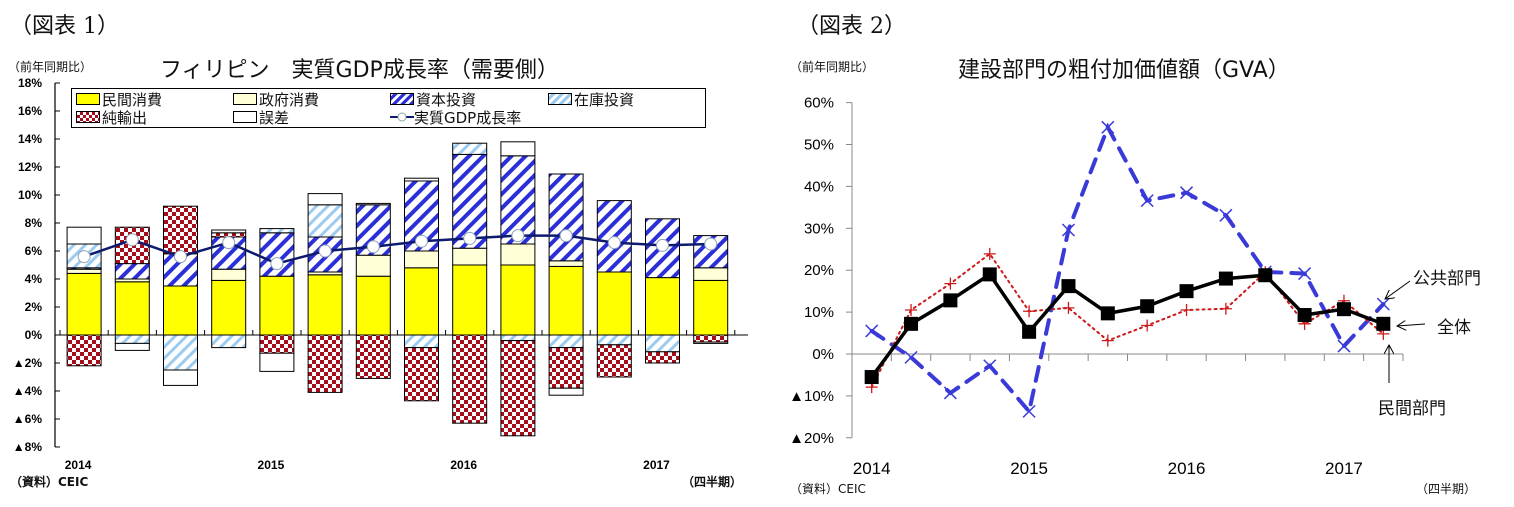  Describe the element at coordinates (34, 223) in the screenshot. I see `y-tick-label: 8%` at that location.